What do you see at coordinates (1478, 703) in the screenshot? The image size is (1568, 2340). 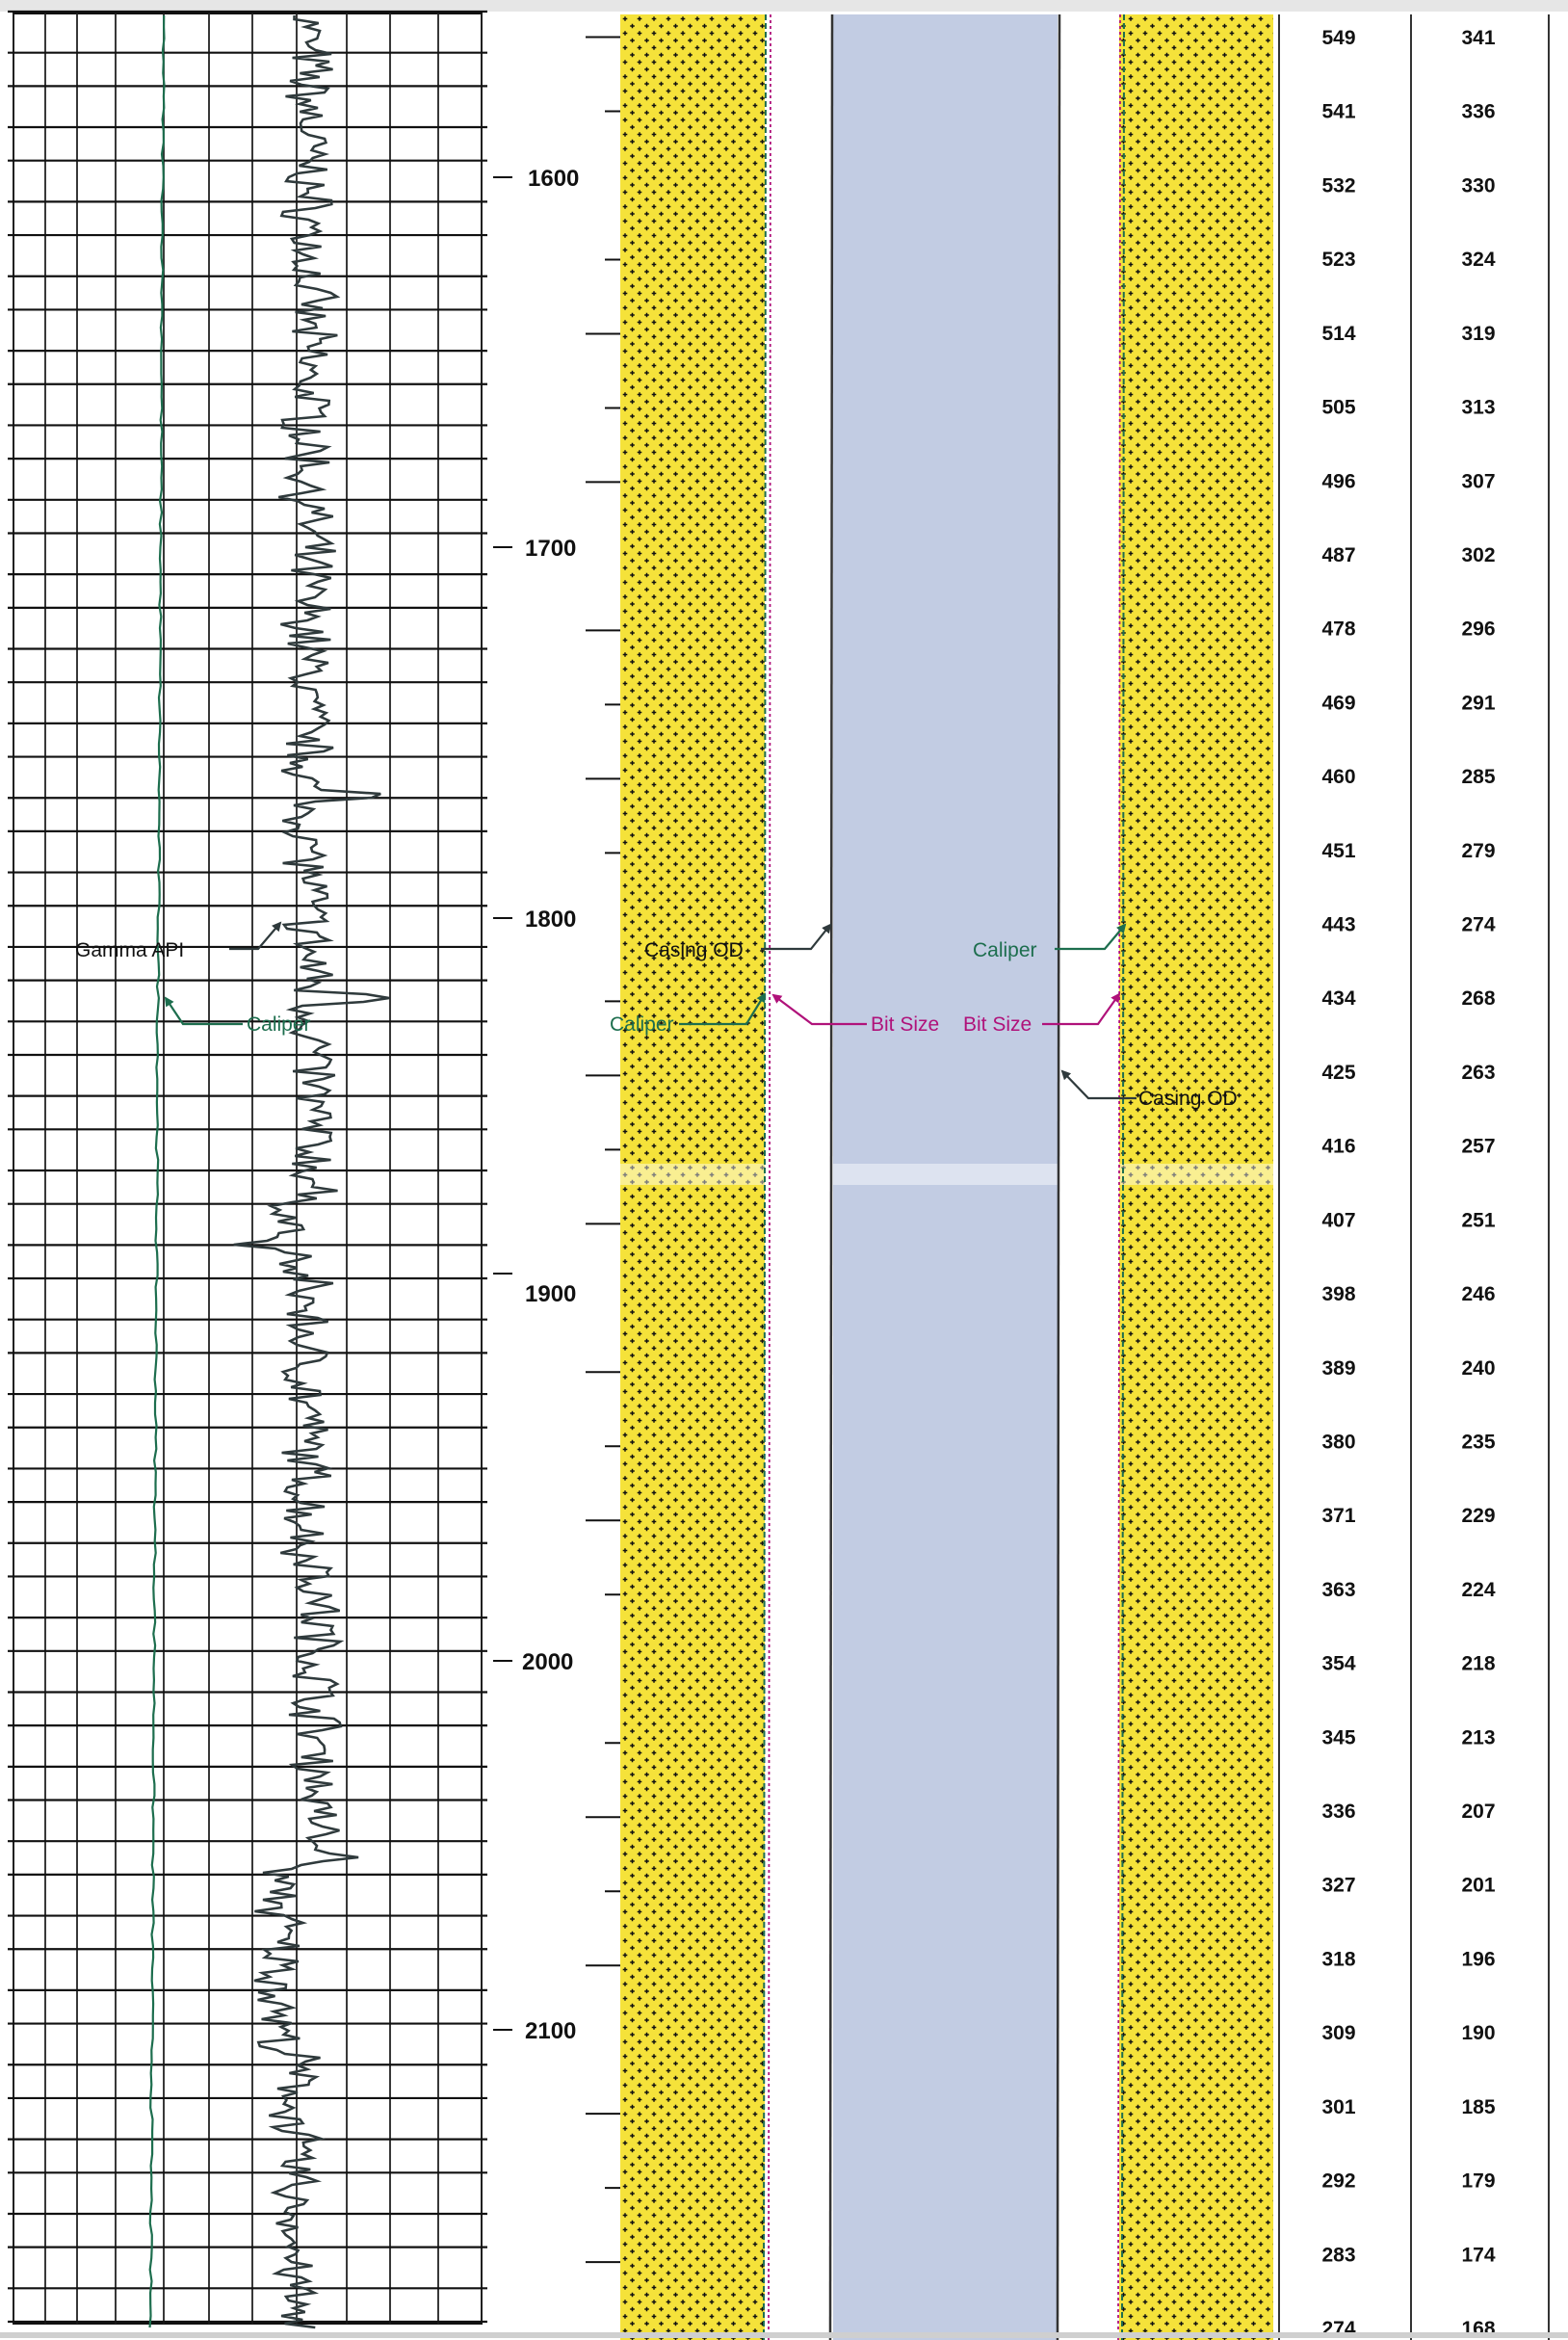 I see `table-cell-c2-r9: 291` at bounding box center [1478, 703].